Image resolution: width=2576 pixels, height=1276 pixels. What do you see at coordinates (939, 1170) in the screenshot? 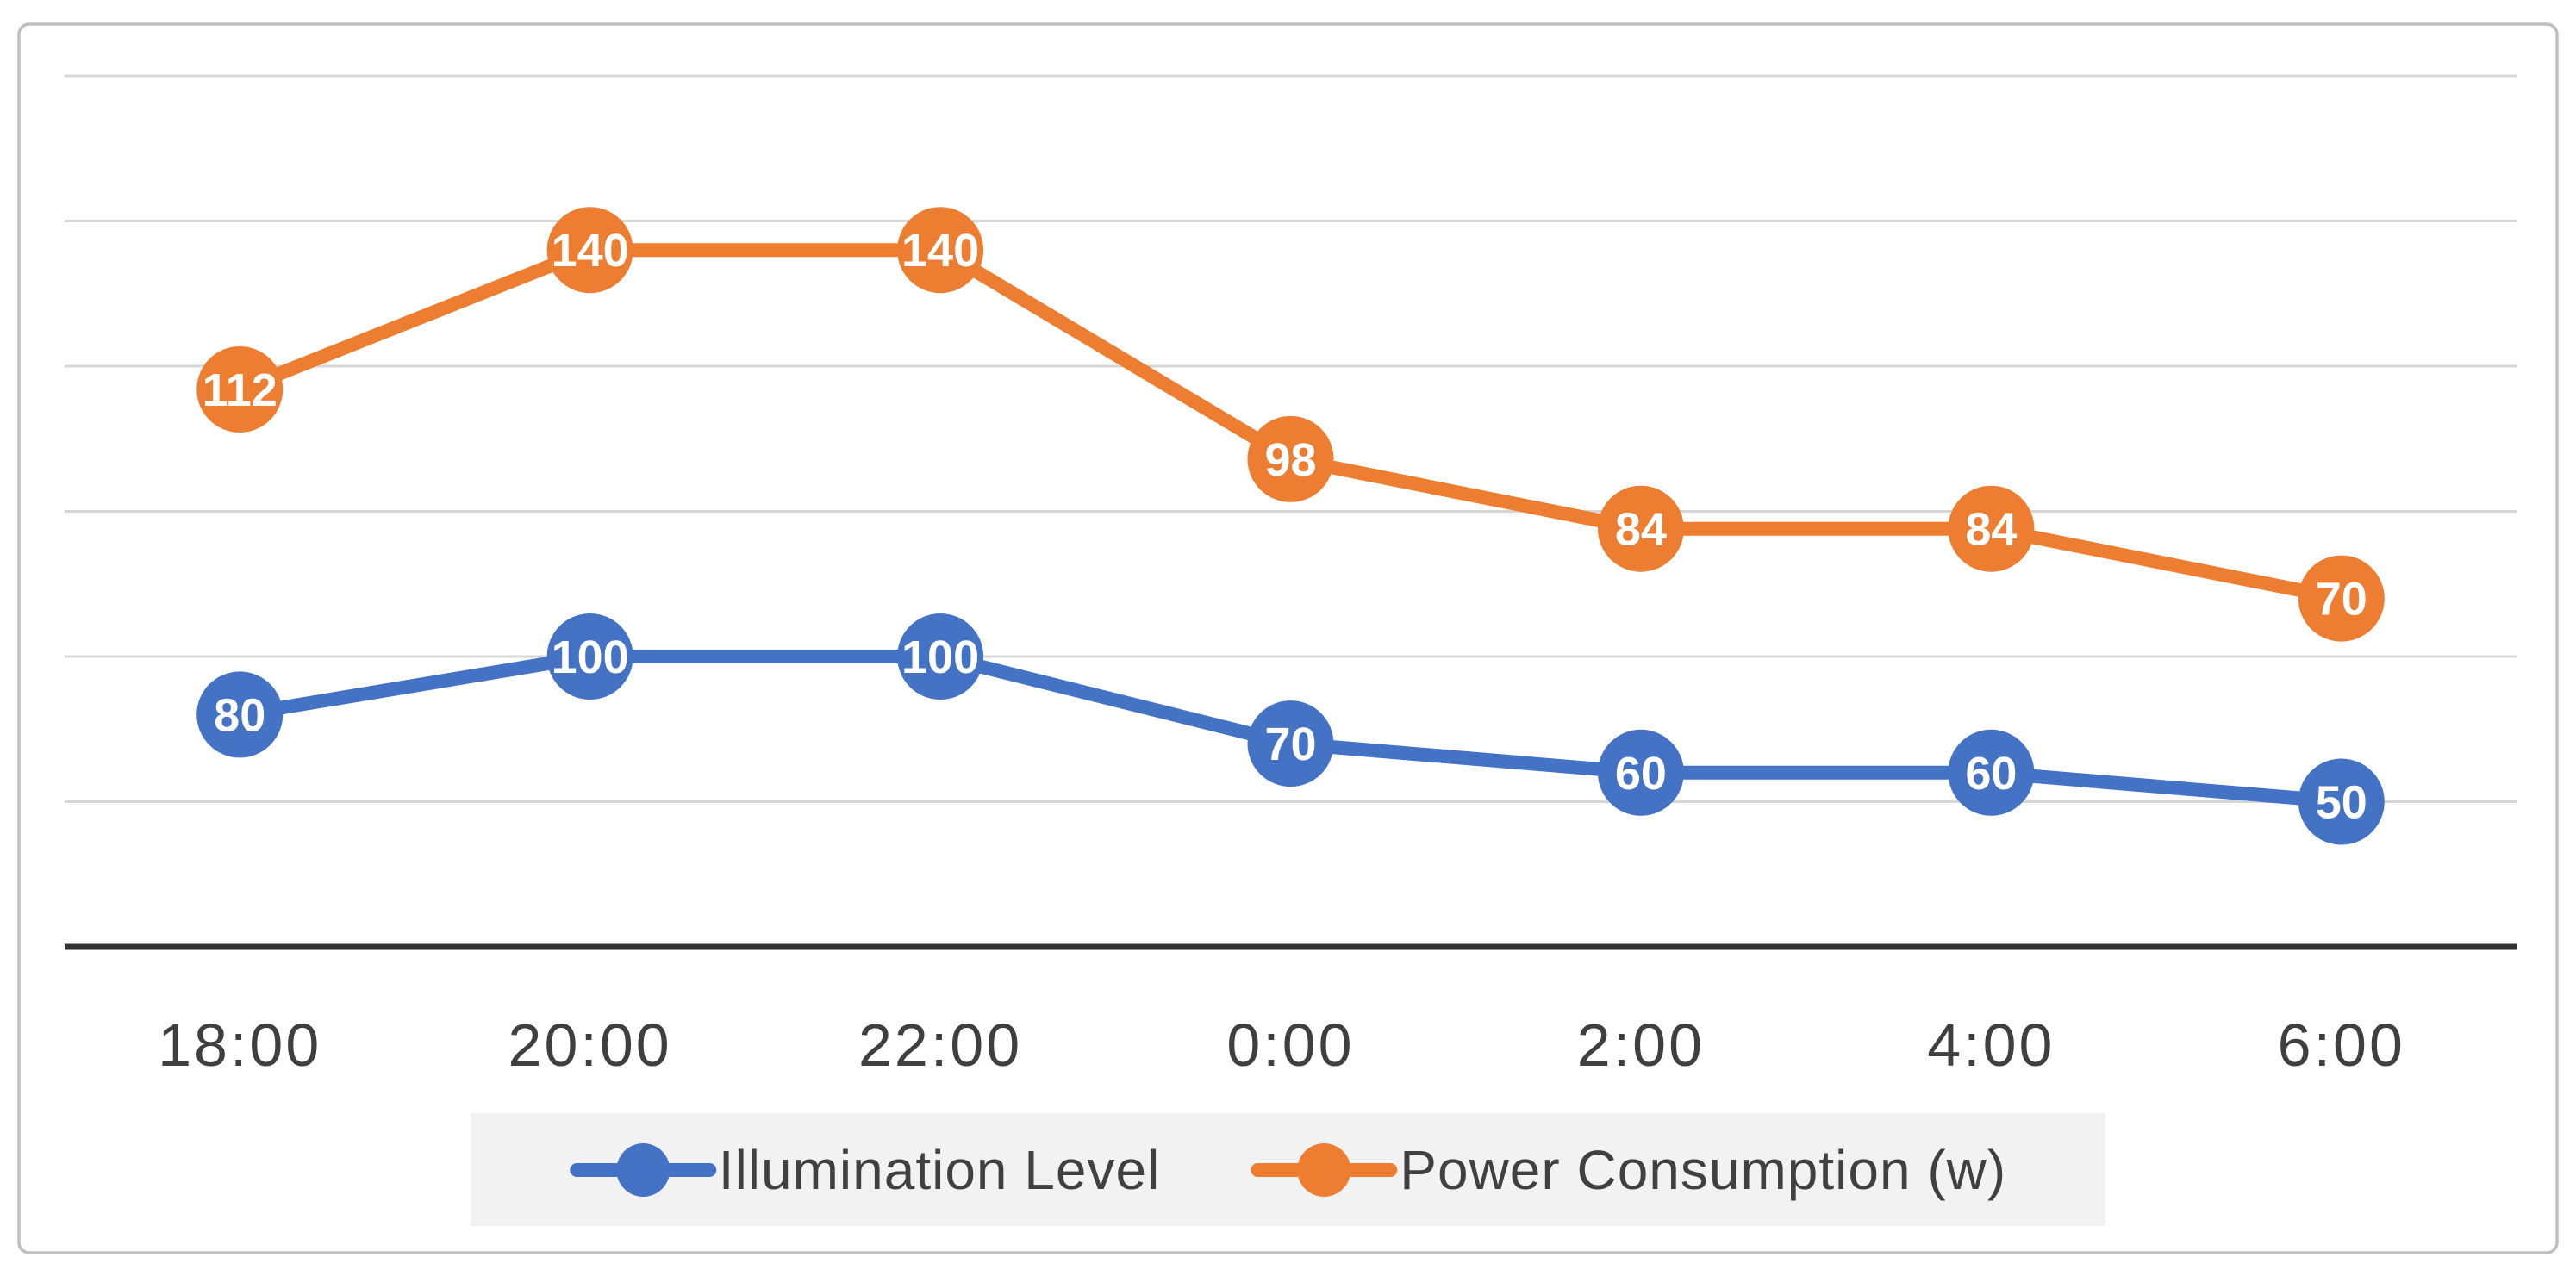
I see `legend-label-illumination-level: Illumination Level` at bounding box center [939, 1170].